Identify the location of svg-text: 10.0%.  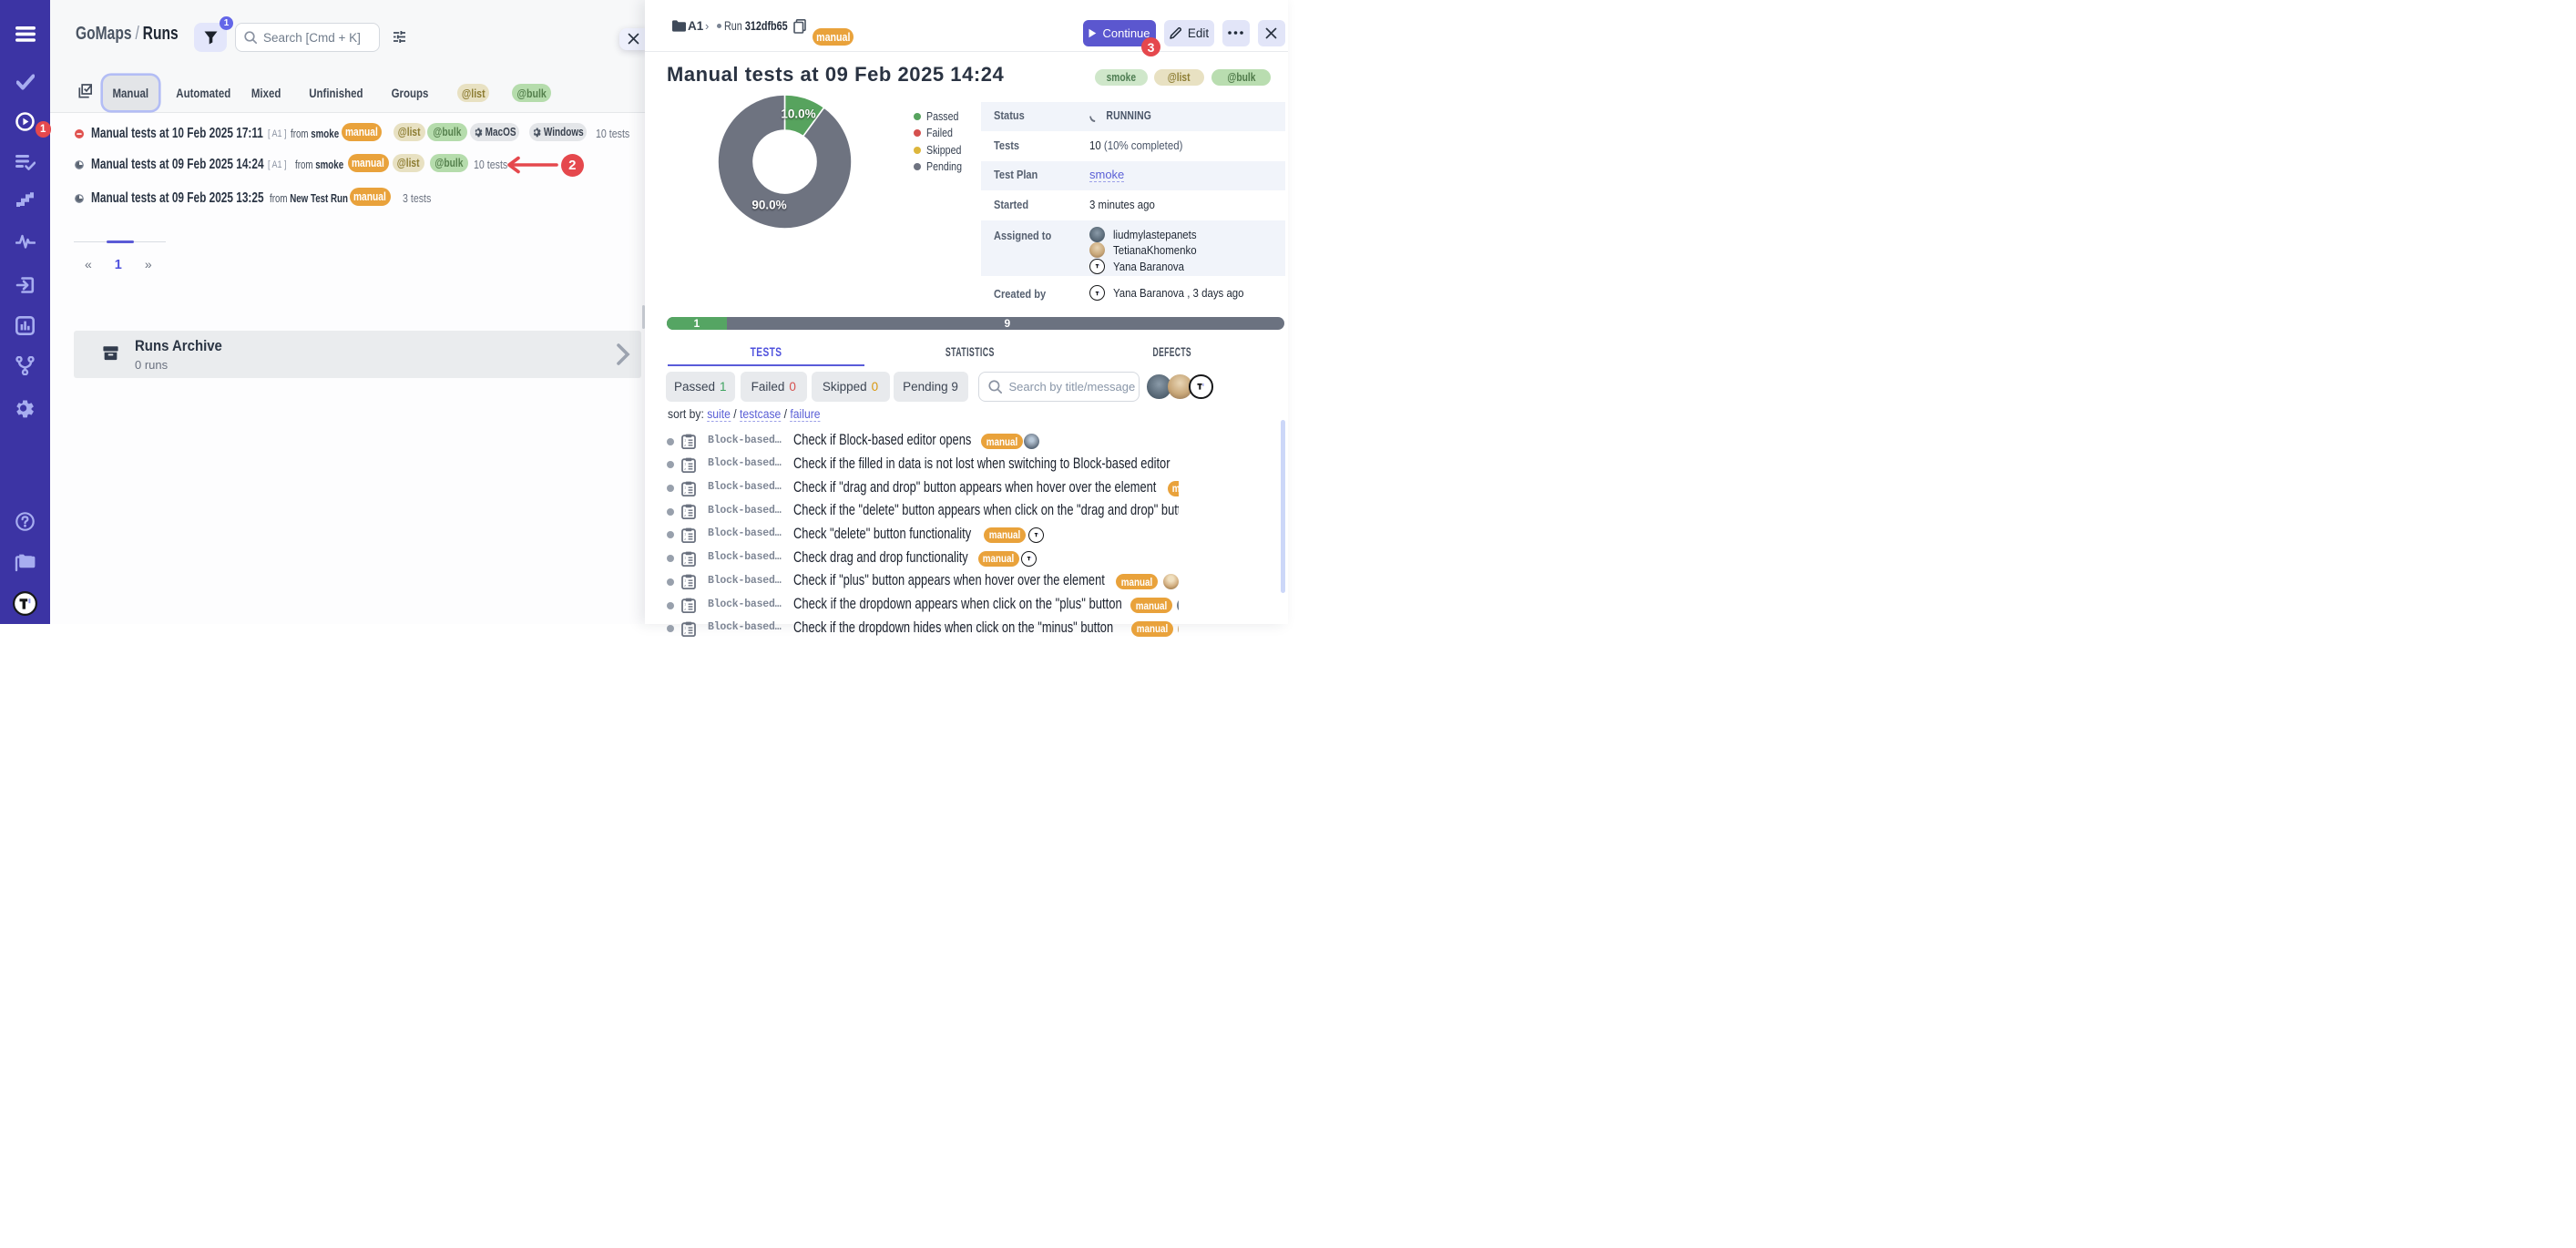
(798, 114).